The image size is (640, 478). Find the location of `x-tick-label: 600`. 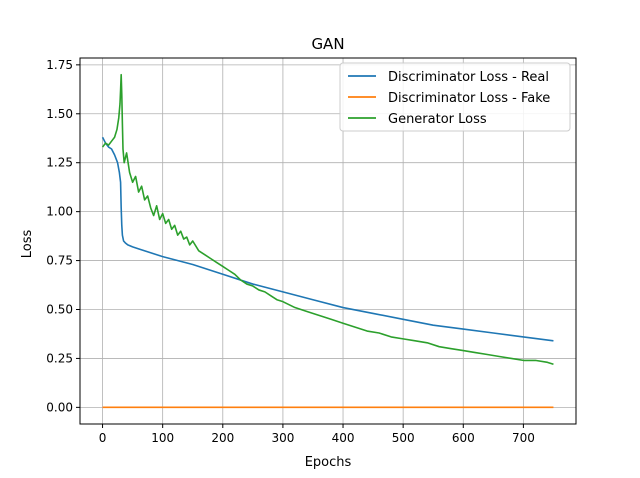

x-tick-label: 600 is located at coordinates (463, 438).